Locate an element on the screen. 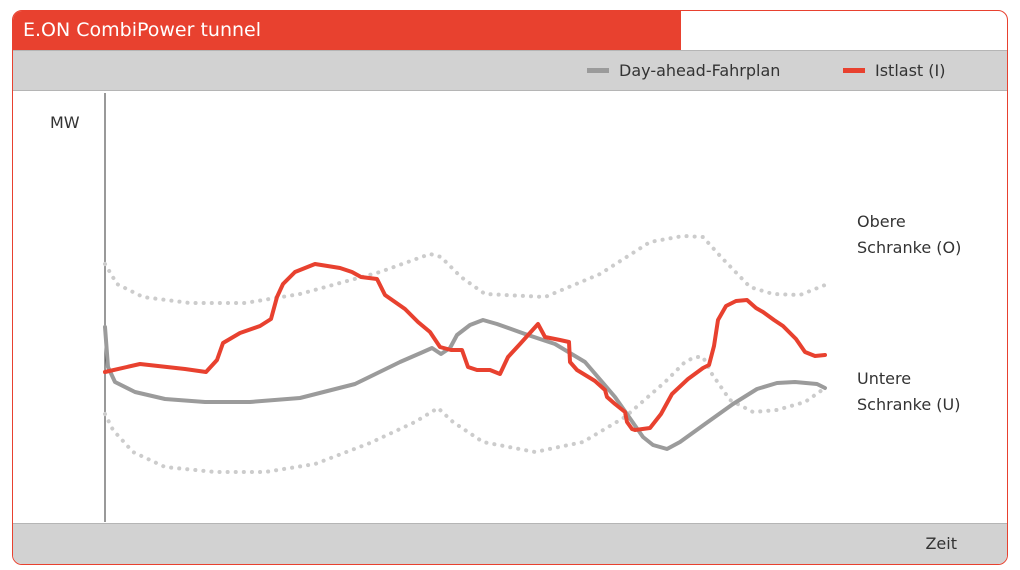 This screenshot has width=1020, height=570. annotation-upper-line1: Obere is located at coordinates (909, 222).